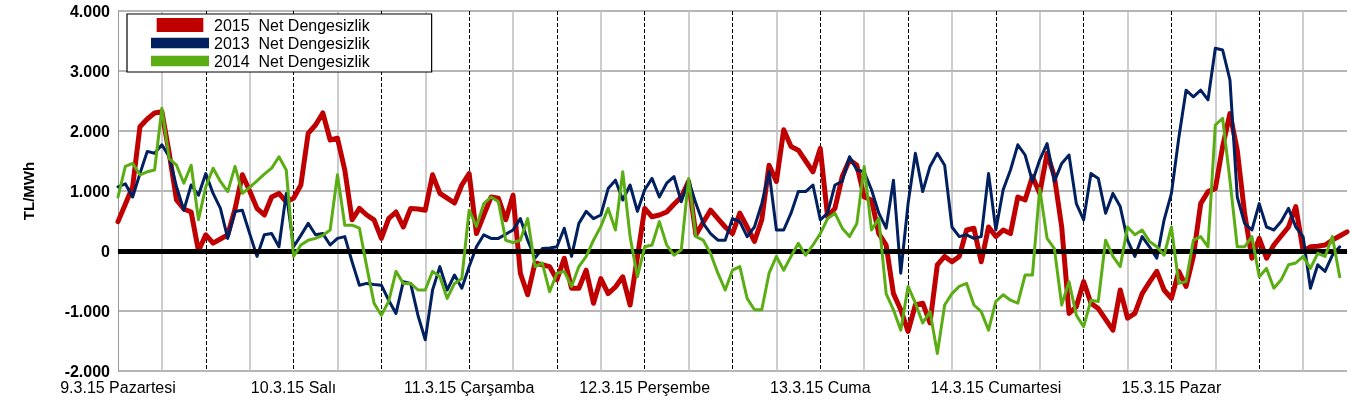 This screenshot has height=414, width=1351. What do you see at coordinates (292, 61) in the screenshot?
I see `legend-label: 2014 Net Dengesizlik` at bounding box center [292, 61].